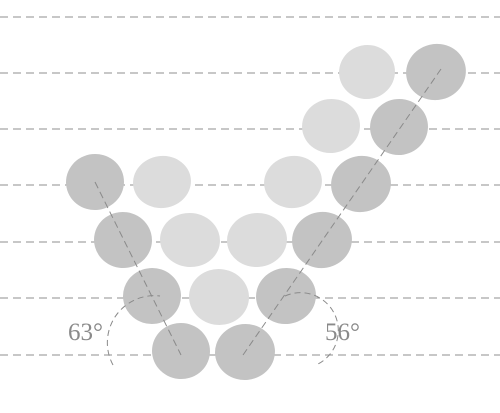  What do you see at coordinates (222, 329) in the screenshot?
I see `angle-arcs` at bounding box center [222, 329].